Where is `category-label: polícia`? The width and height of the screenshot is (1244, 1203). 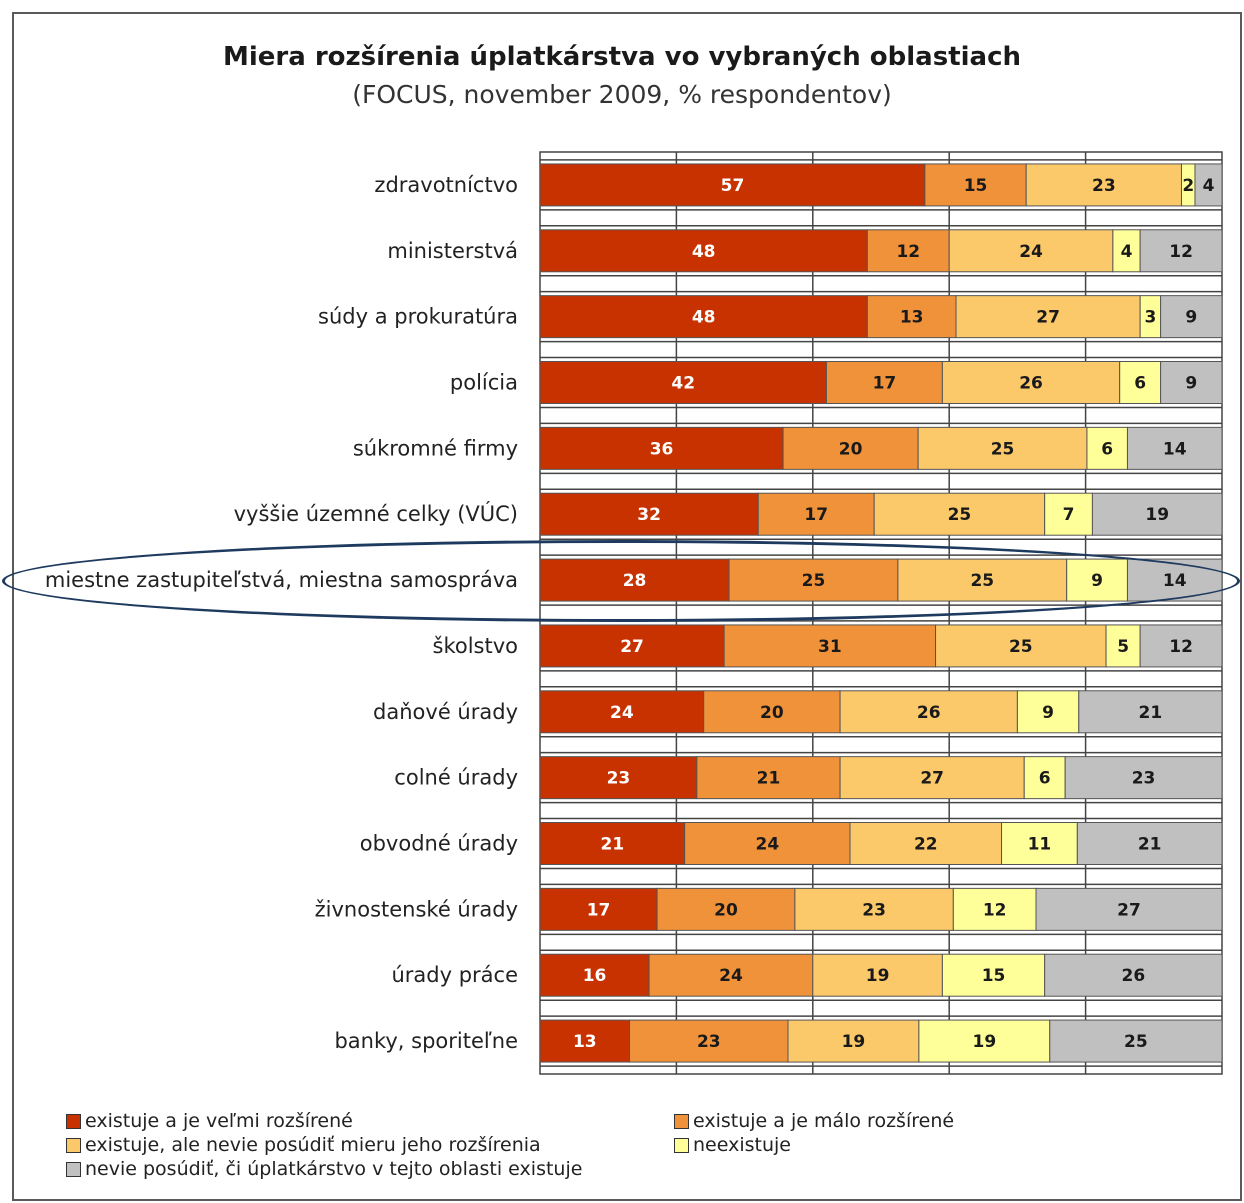 category-label: polícia is located at coordinates (484, 383).